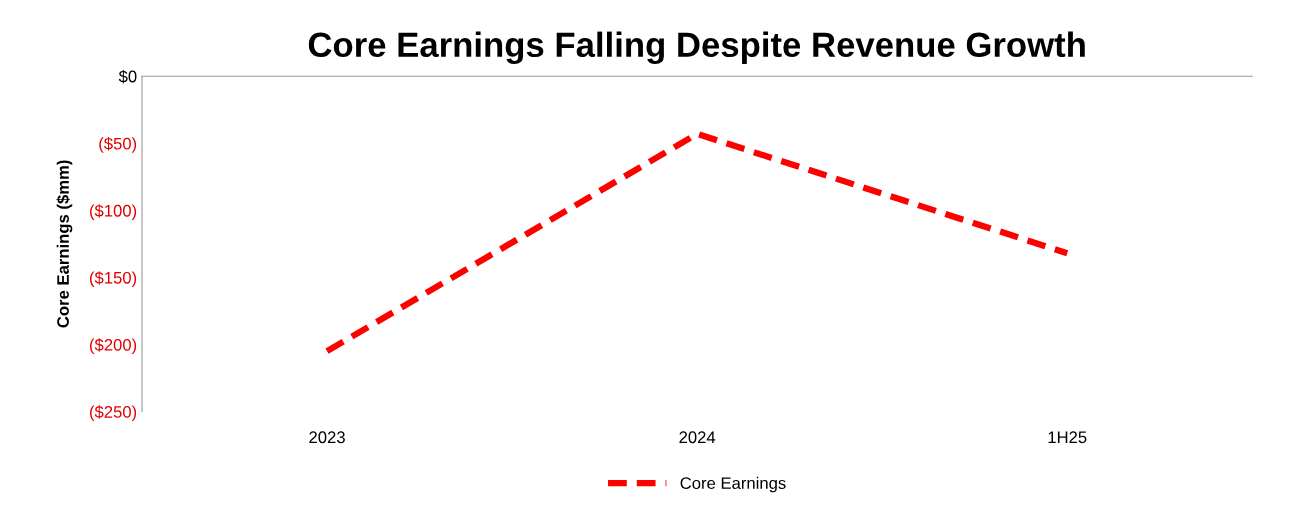 Image resolution: width=1291 pixels, height=508 pixels. I want to click on chart-title: Core Earnings Falling Despite Revenue Growth, so click(696, 48).